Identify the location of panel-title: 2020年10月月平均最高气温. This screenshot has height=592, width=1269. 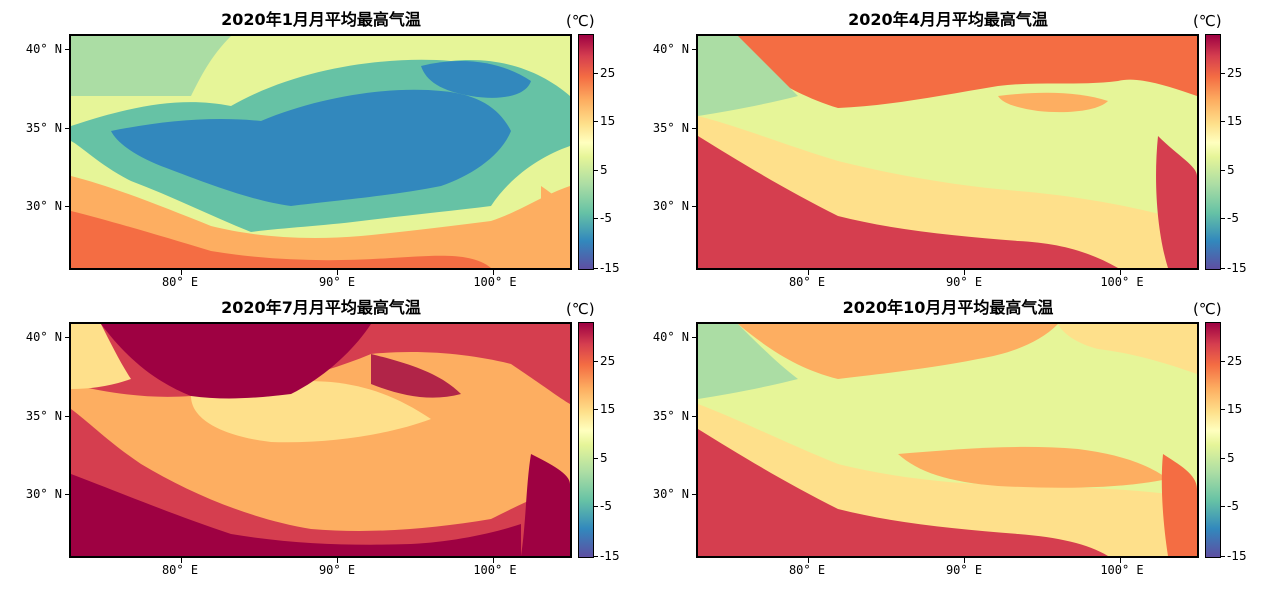
(948, 307).